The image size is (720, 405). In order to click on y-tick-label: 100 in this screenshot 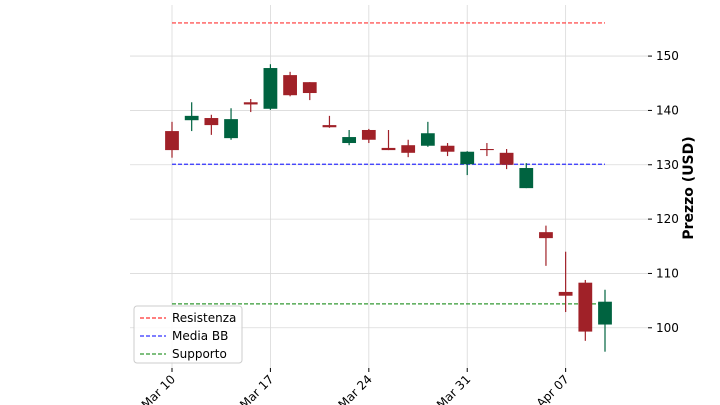, I will do `click(667, 328)`.